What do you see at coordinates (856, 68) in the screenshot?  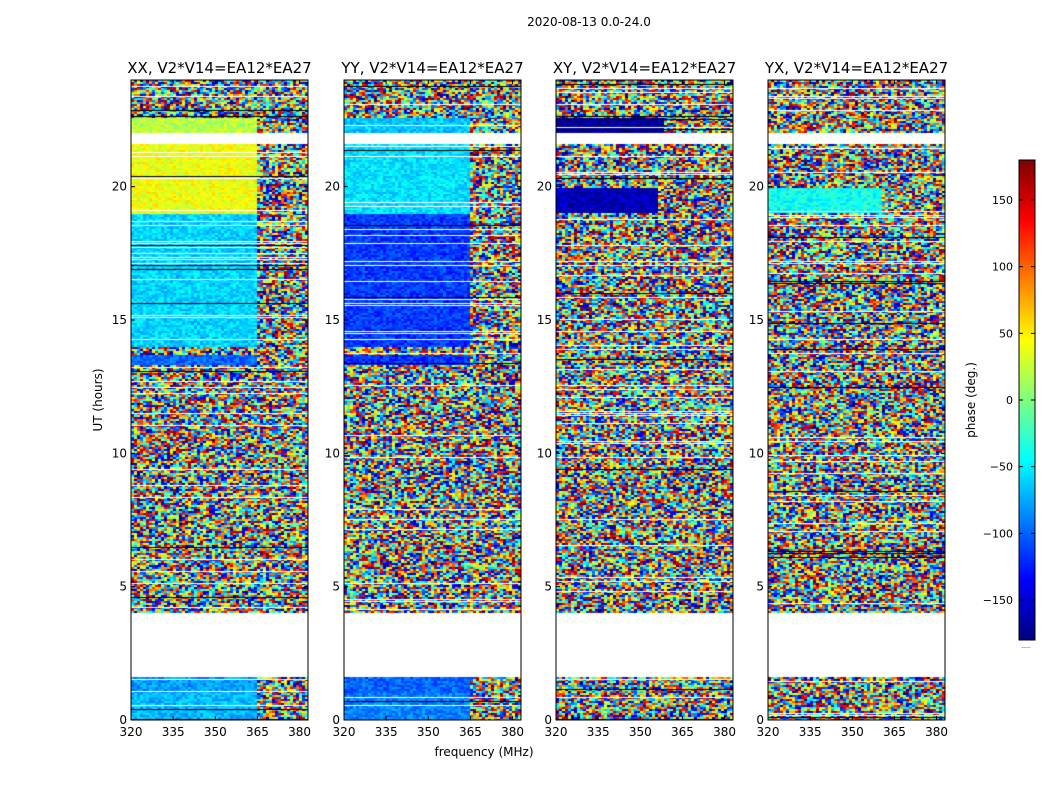 I see `panel-title: YX, V2*V14=EA12*EA27` at bounding box center [856, 68].